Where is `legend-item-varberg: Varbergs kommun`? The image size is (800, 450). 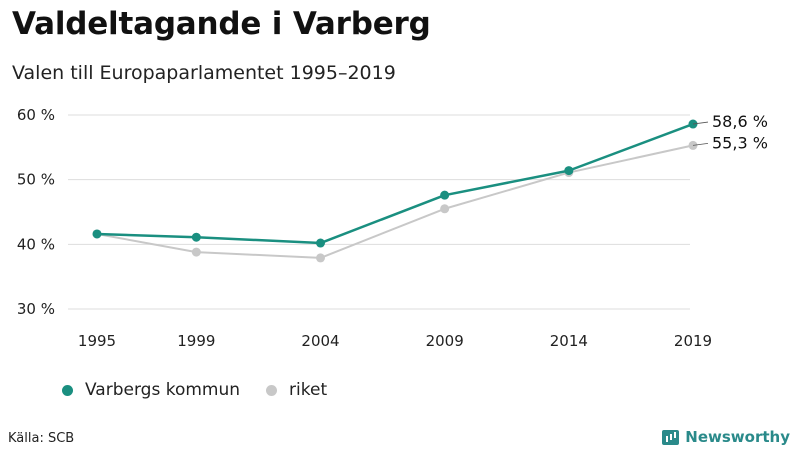 legend-item-varberg: Varbergs kommun is located at coordinates (151, 390).